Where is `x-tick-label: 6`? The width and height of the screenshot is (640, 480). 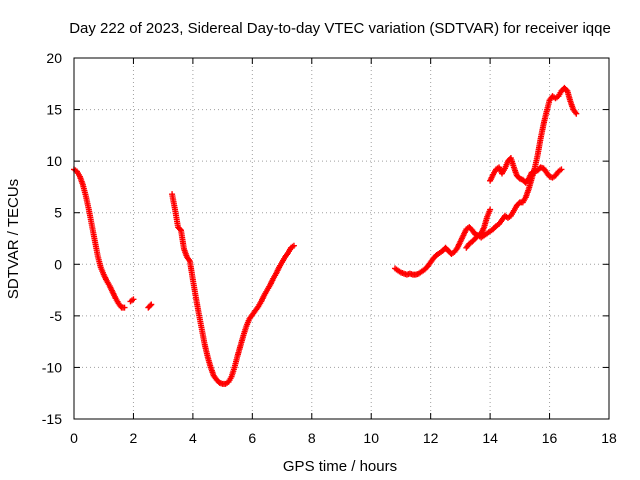
x-tick-label: 6 is located at coordinates (252, 438).